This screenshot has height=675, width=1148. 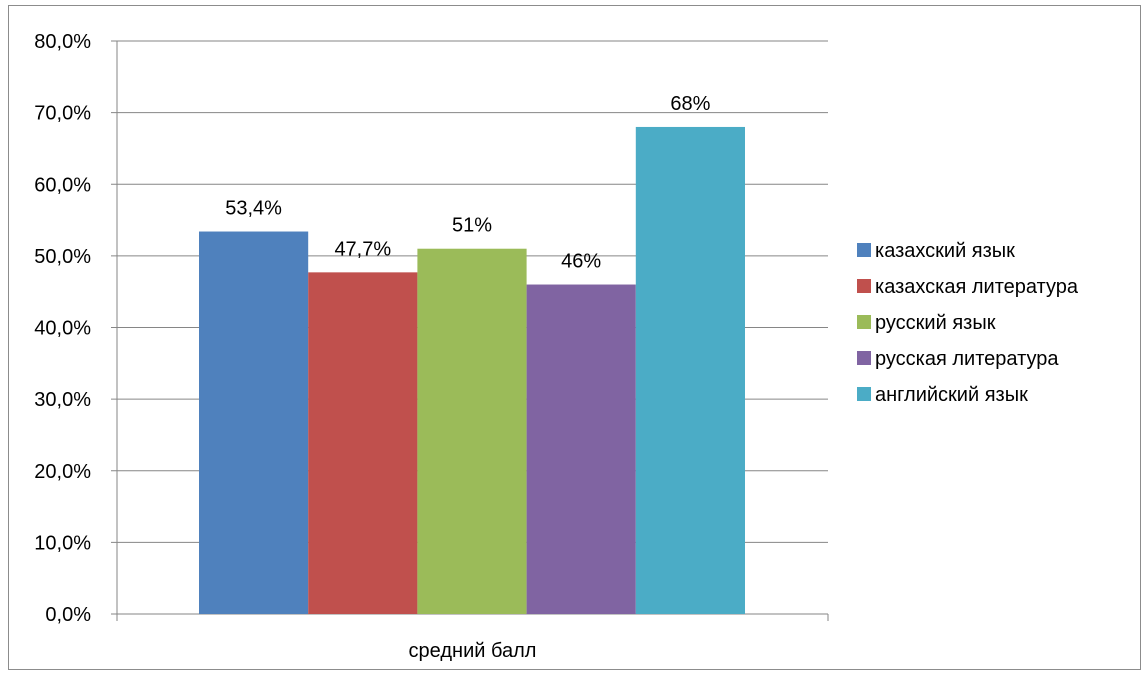 I want to click on data-label: 68%, so click(x=690, y=104).